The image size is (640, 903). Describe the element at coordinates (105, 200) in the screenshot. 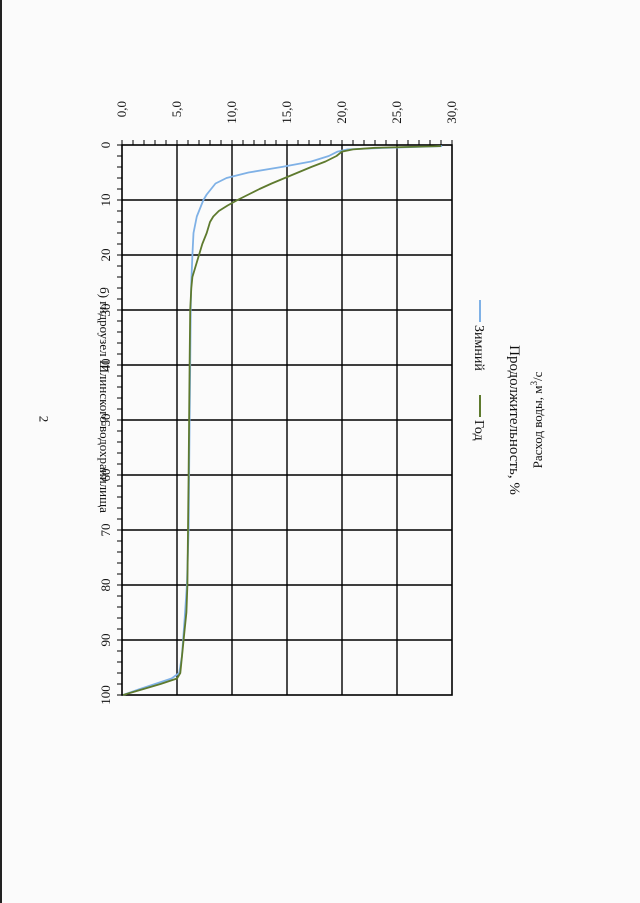

I see `x-tick-label: 10` at that location.